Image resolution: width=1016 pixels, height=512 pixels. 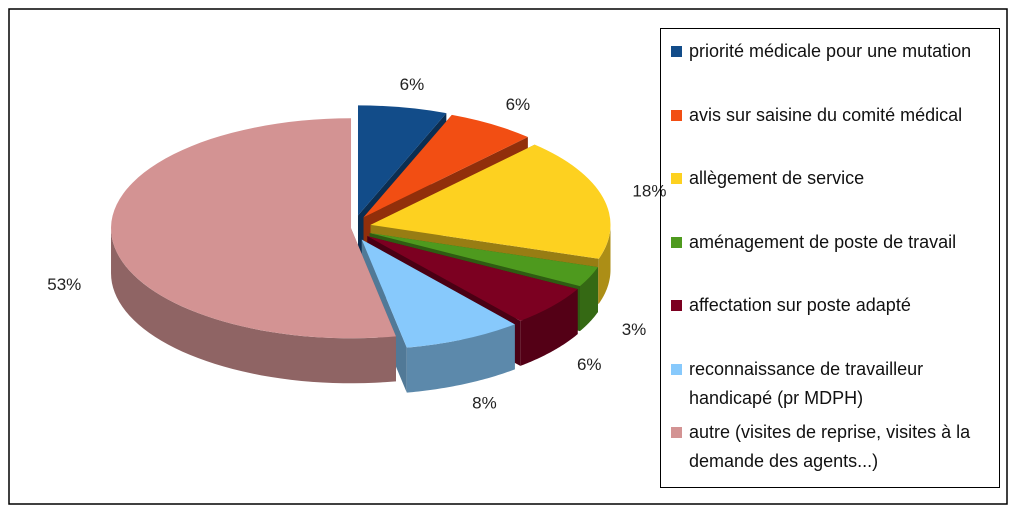 I want to click on legend-item: avis sur saisine du comité médical, so click(x=832, y=133).